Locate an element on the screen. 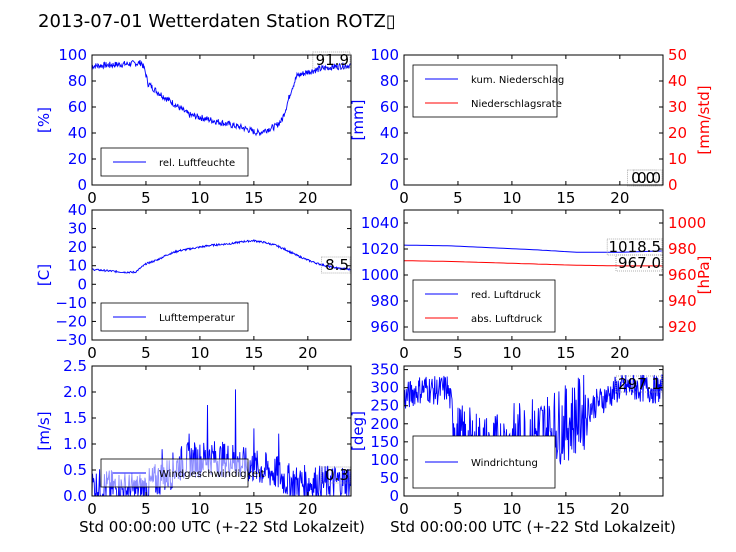 The image size is (736, 552). legend-entry: abs. Luftdruck is located at coordinates (506, 319).